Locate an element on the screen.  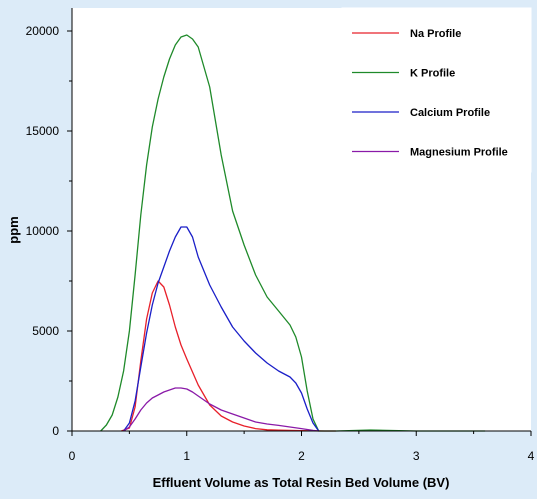
legend-box is located at coordinates (436, 90).